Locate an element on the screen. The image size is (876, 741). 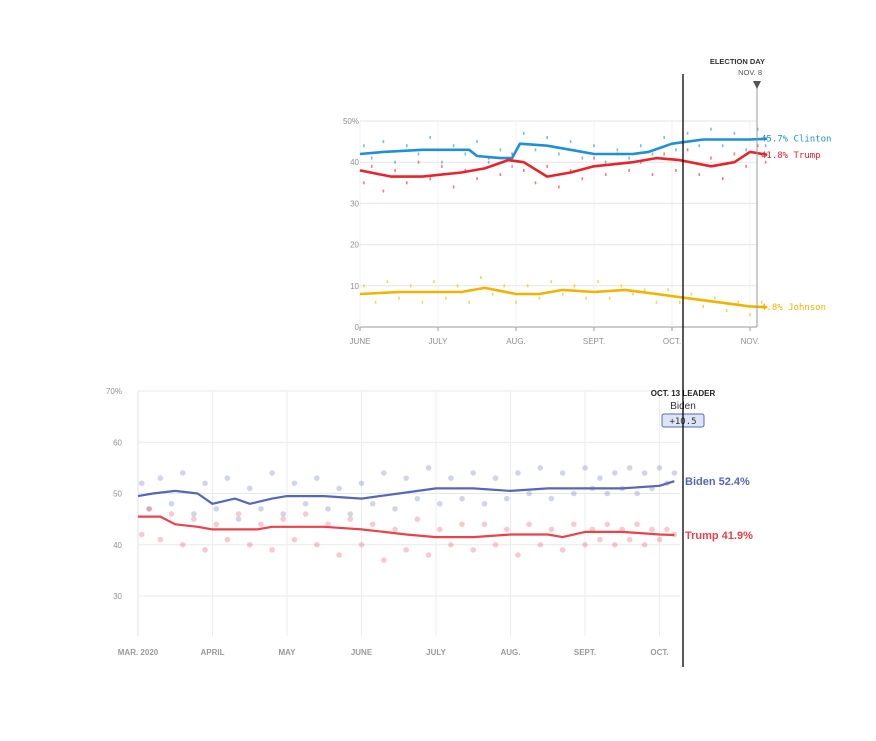
bottom-x-tick-label: OCT. is located at coordinates (659, 652).